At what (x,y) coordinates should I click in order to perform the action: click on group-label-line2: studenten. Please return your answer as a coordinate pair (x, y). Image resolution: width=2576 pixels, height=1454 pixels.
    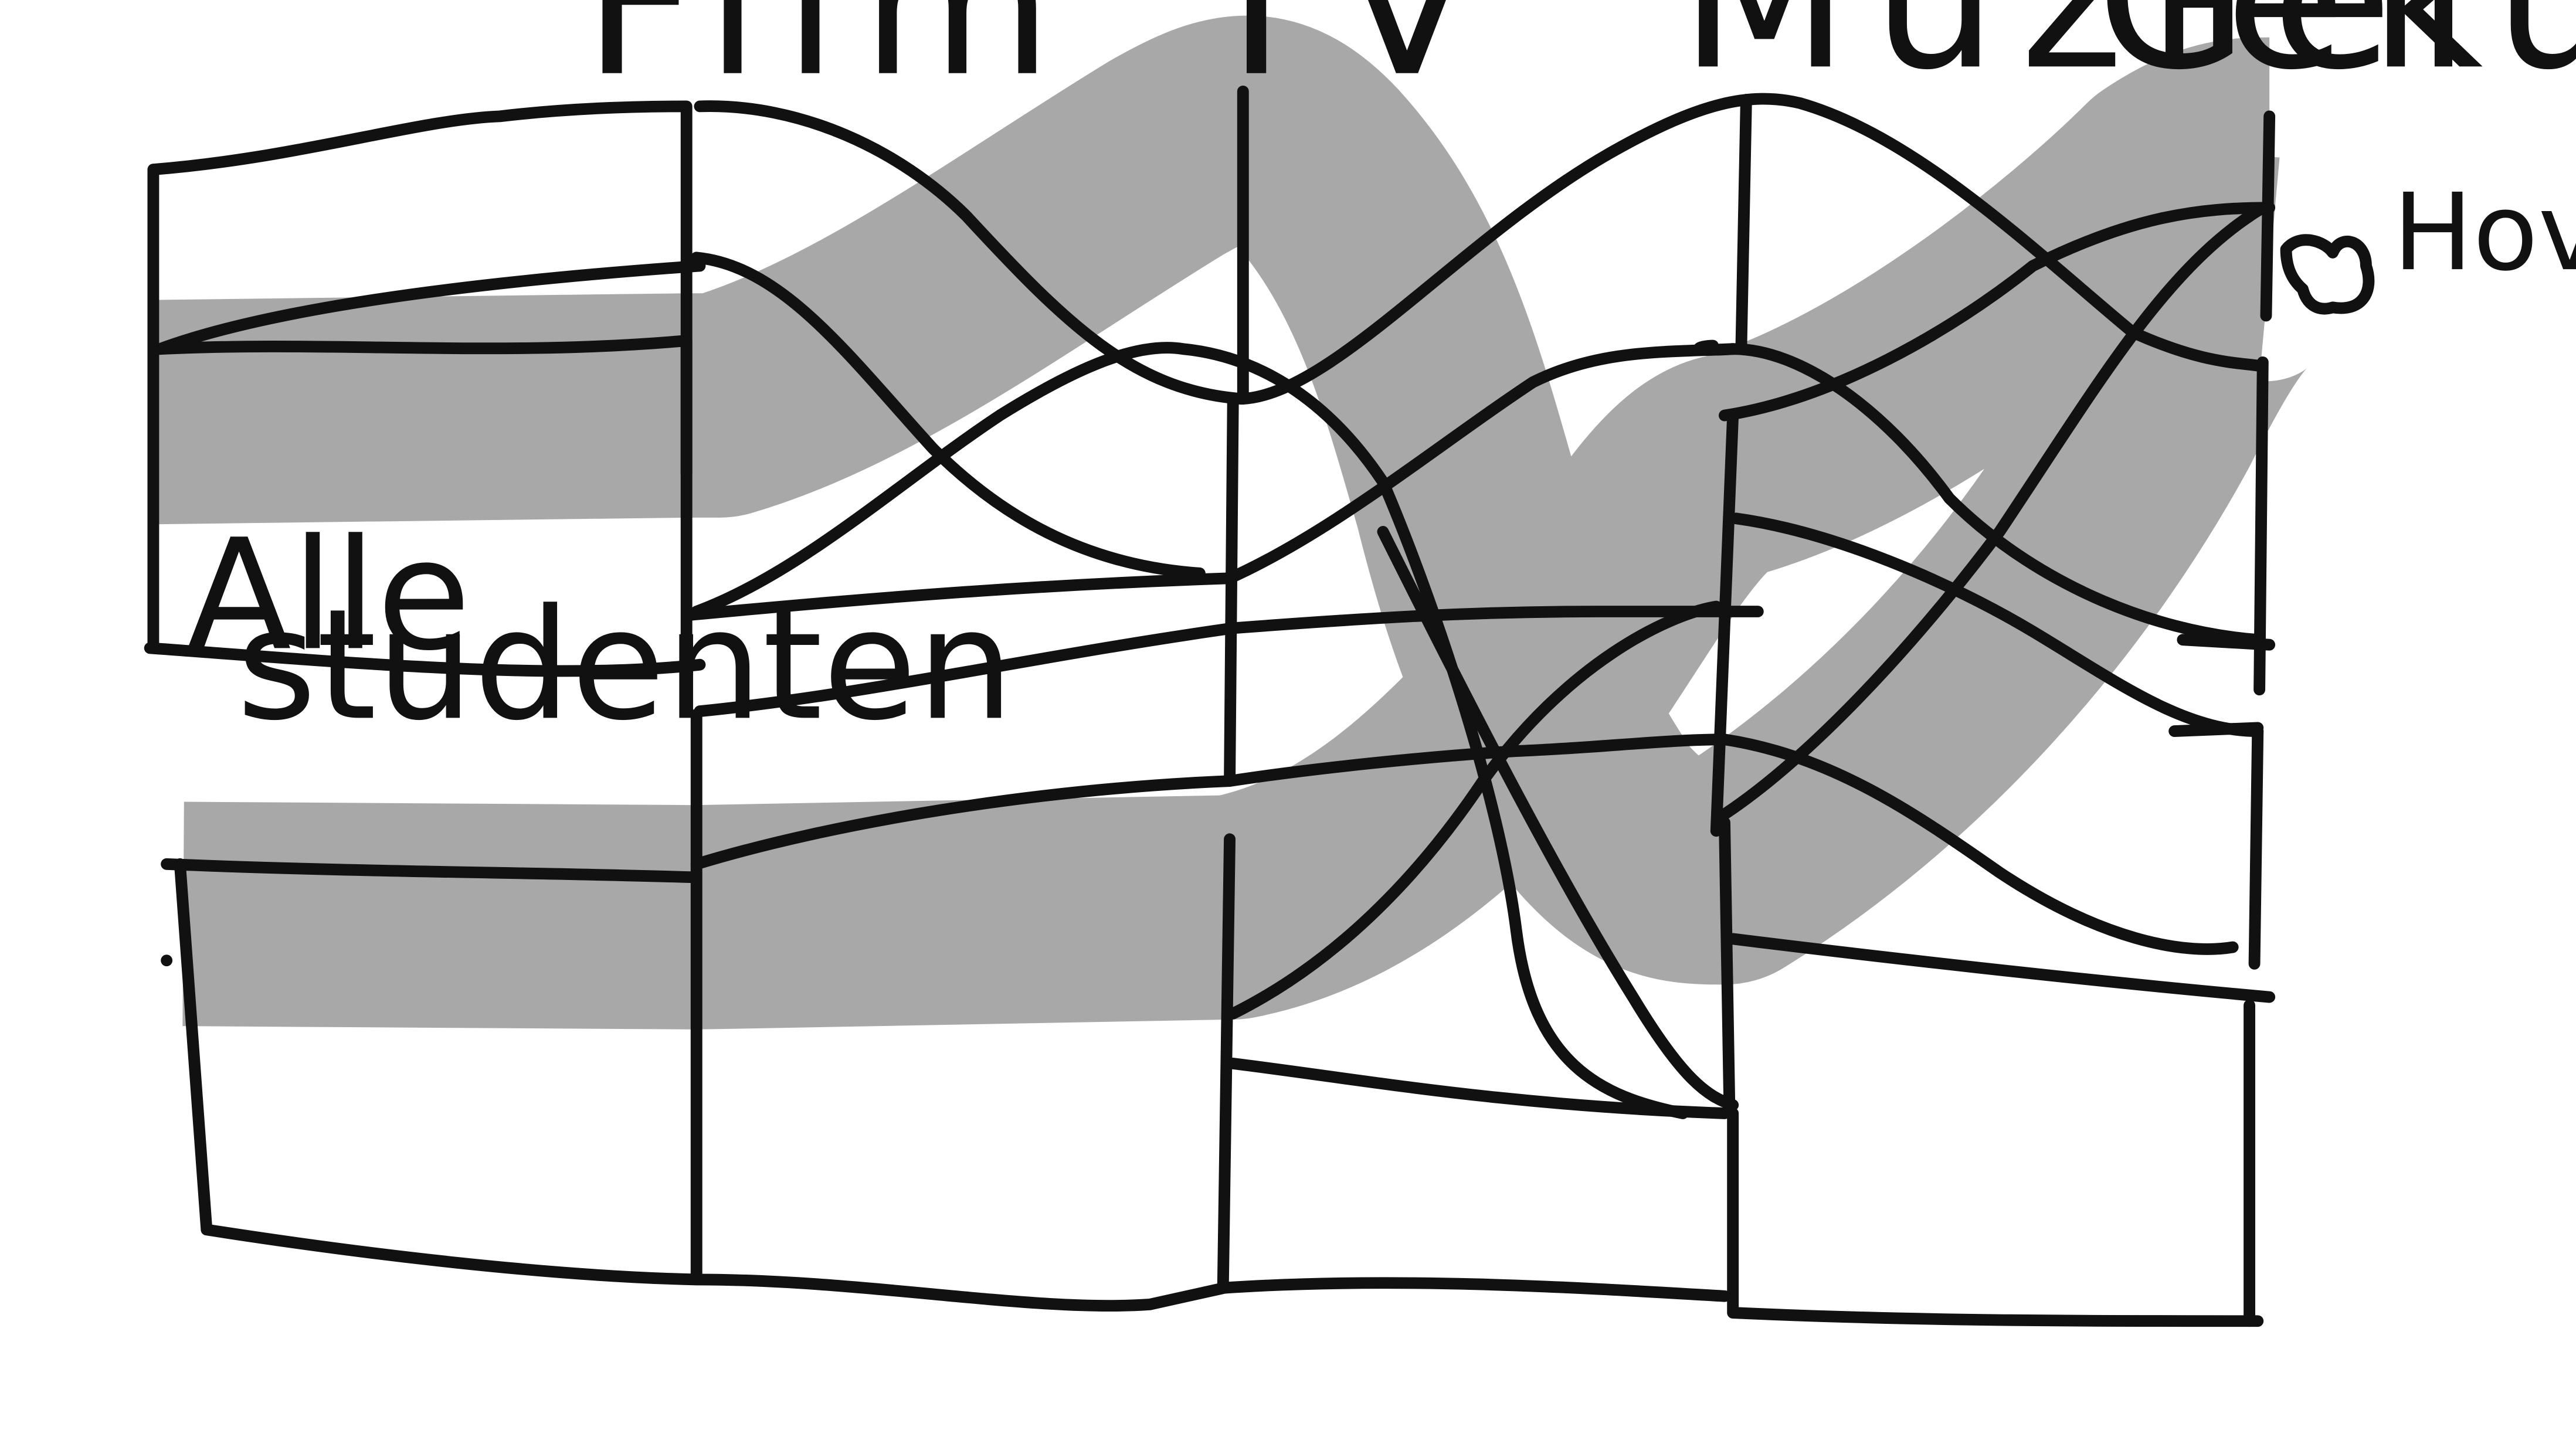
    Looking at the image, I should click on (625, 665).